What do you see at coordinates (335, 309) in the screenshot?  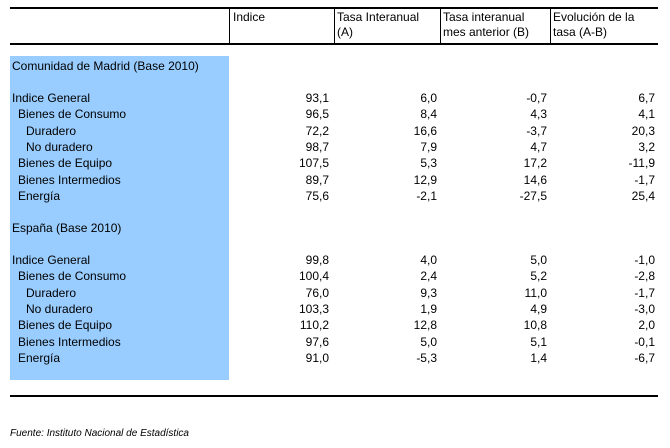 I see `table-row: No duradero 103,3 1,9 4,9 -3,0` at bounding box center [335, 309].